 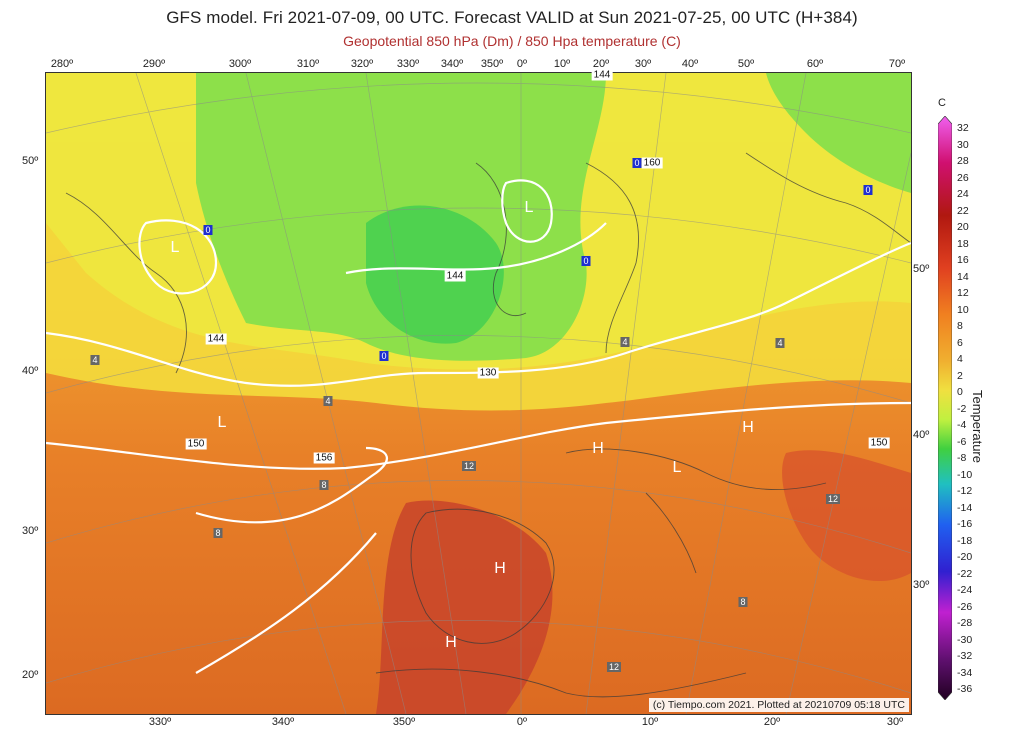 What do you see at coordinates (965, 639) in the screenshot?
I see `legend-label: -30` at bounding box center [965, 639].